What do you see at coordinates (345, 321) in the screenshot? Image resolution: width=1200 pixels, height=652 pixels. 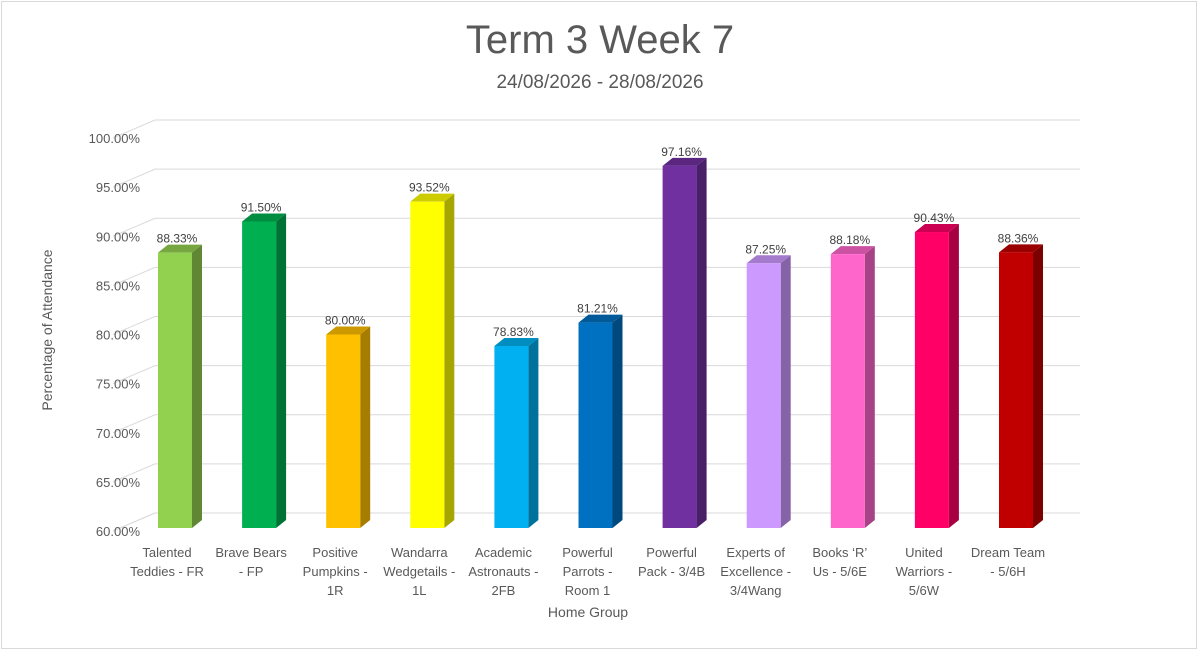 I see `data-label: 80.00%` at bounding box center [345, 321].